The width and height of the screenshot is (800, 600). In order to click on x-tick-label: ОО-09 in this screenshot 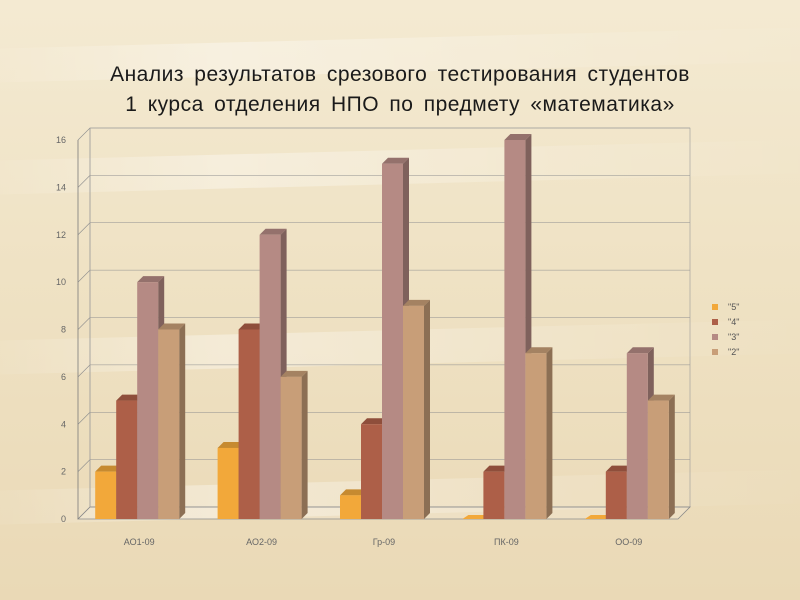, I will do `click(628, 542)`.